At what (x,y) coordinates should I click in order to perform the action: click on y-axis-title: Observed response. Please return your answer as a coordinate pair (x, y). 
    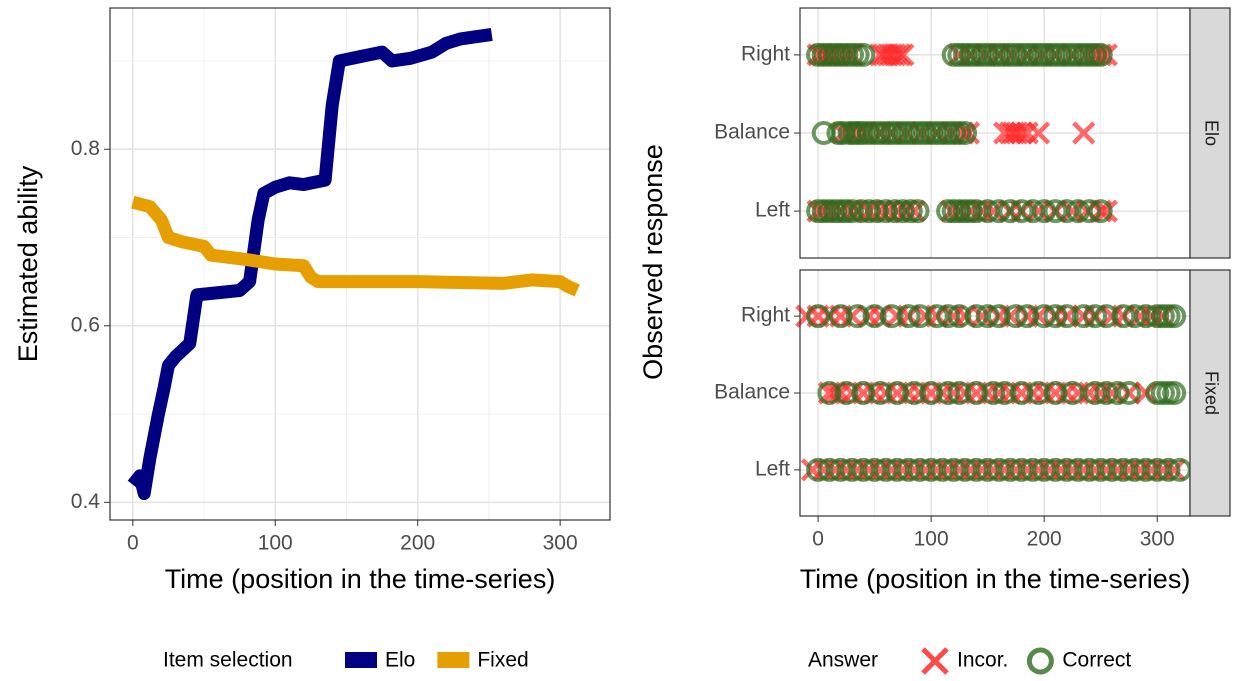
    Looking at the image, I should click on (653, 262).